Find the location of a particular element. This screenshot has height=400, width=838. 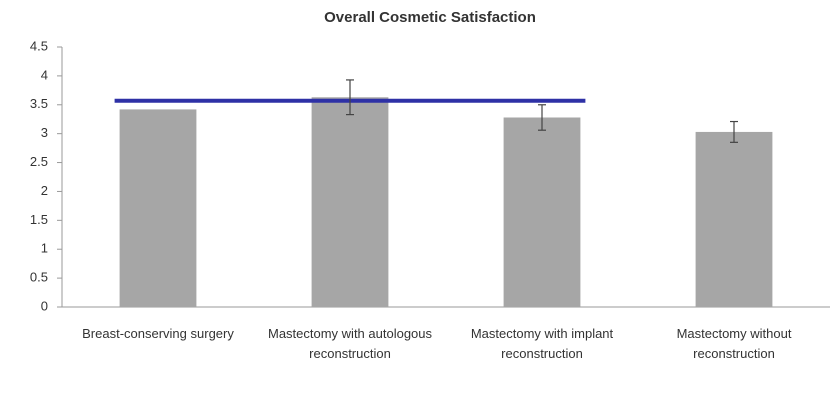

x-tick-label: Mastectomy without reconstruction is located at coordinates (734, 343).